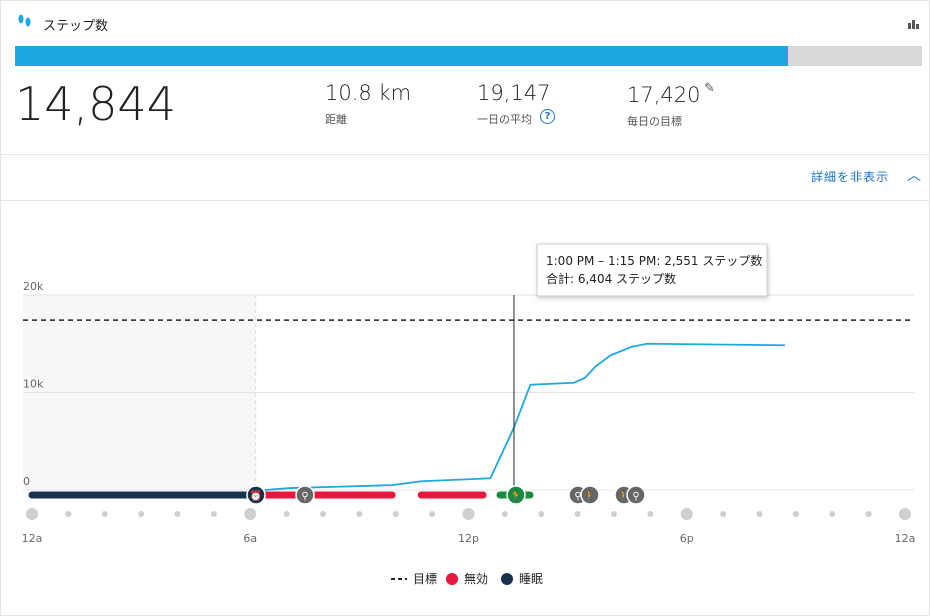  I want to click on legend-label: 無効, so click(476, 578).